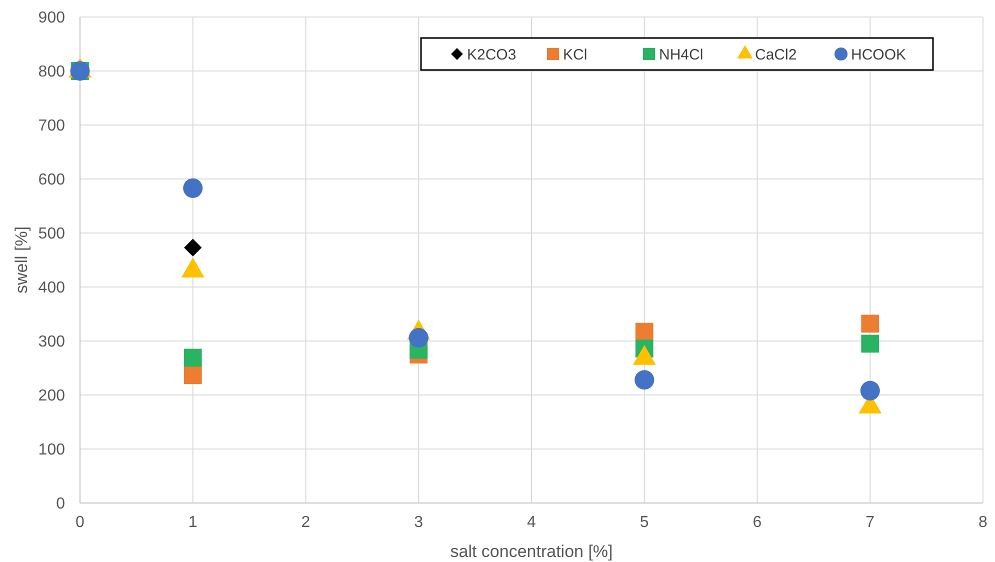  I want to click on y-tick-label: 700, so click(52, 126).